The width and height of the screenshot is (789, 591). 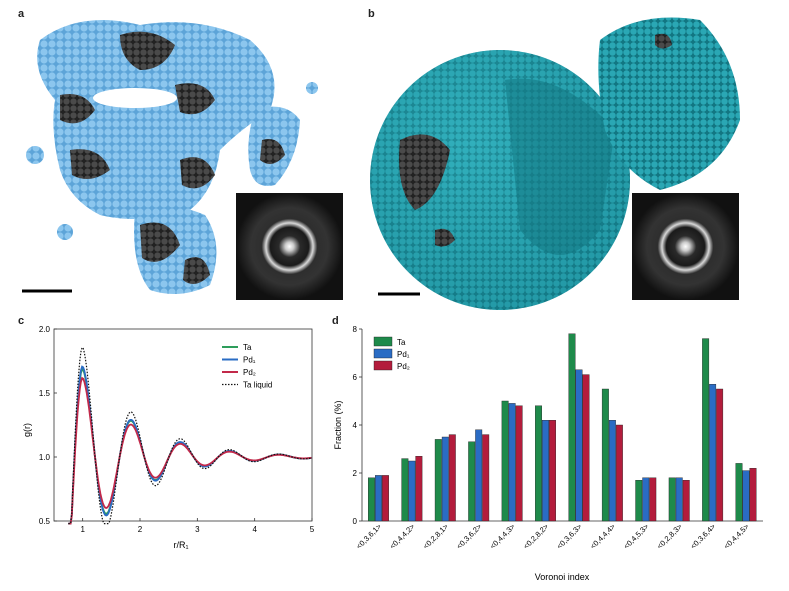 I want to click on chart-c-xtick-label: 2, so click(x=140, y=529).